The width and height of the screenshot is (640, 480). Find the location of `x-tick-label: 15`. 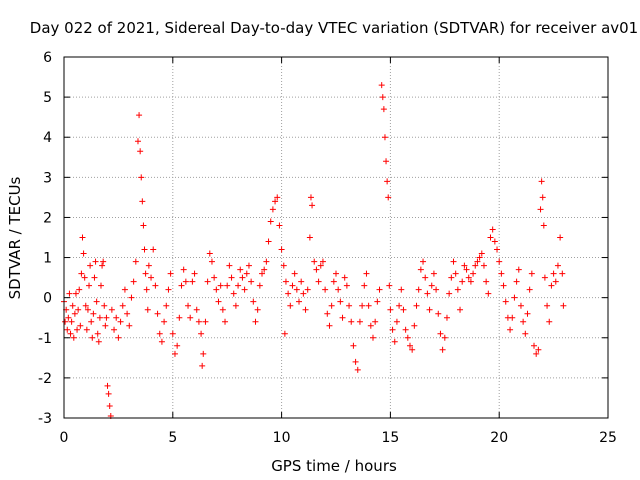

x-tick-label: 15 is located at coordinates (390, 438).